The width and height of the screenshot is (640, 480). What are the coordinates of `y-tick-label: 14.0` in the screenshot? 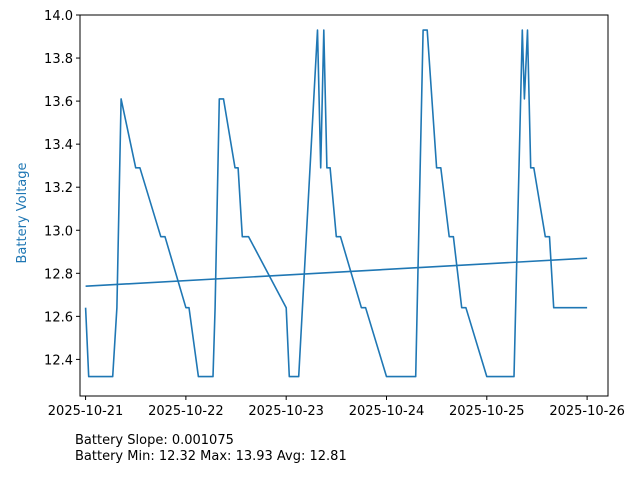 It's located at (58, 16).